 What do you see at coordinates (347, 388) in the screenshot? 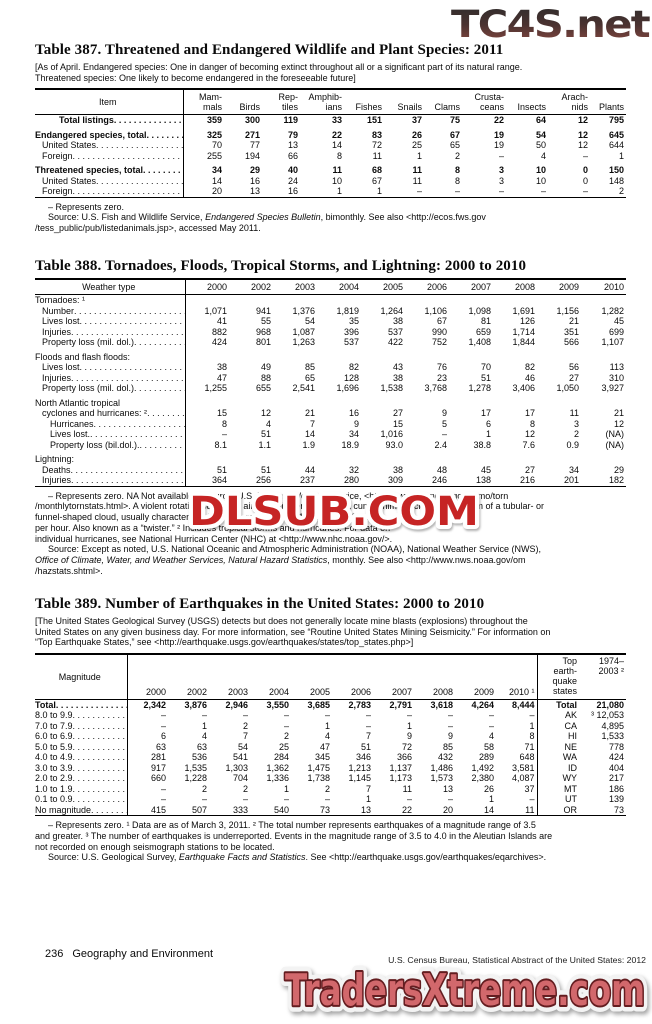
I see `cell: 1,696` at bounding box center [347, 388].